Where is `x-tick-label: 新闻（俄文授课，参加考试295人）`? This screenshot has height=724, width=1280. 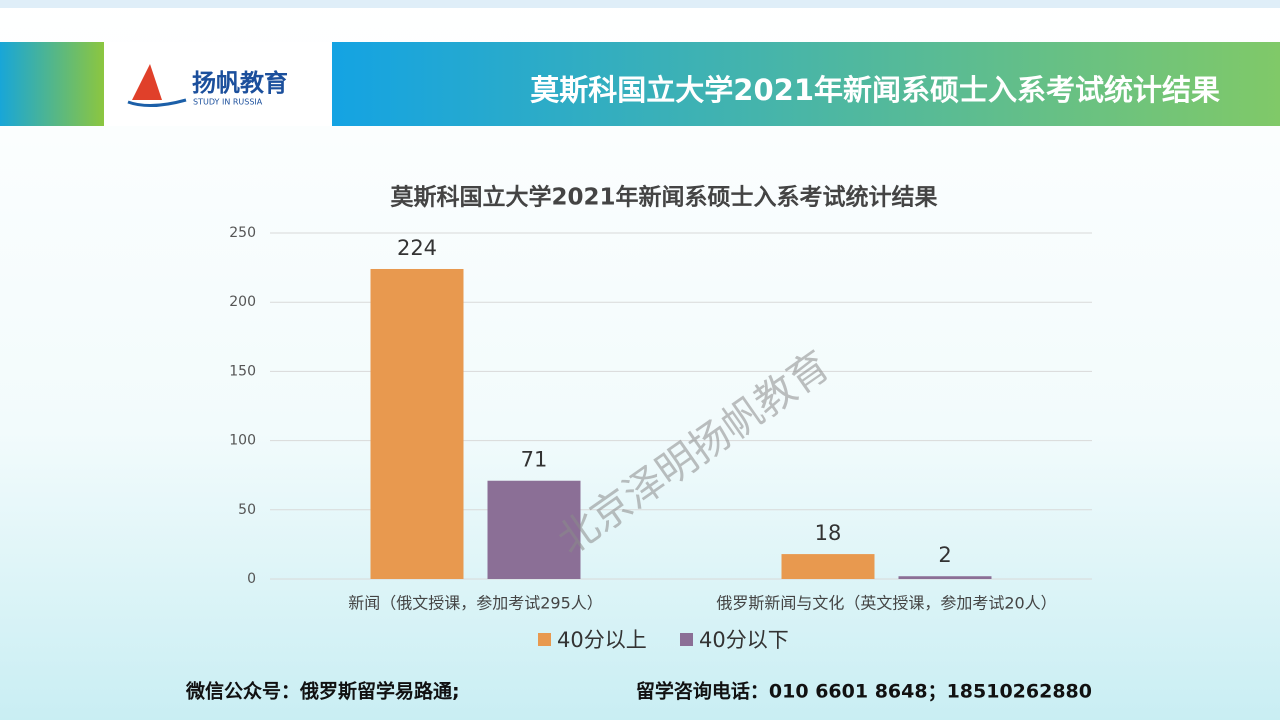
x-tick-label: 新闻（俄文授课，参加考试295人） is located at coordinates (475, 603).